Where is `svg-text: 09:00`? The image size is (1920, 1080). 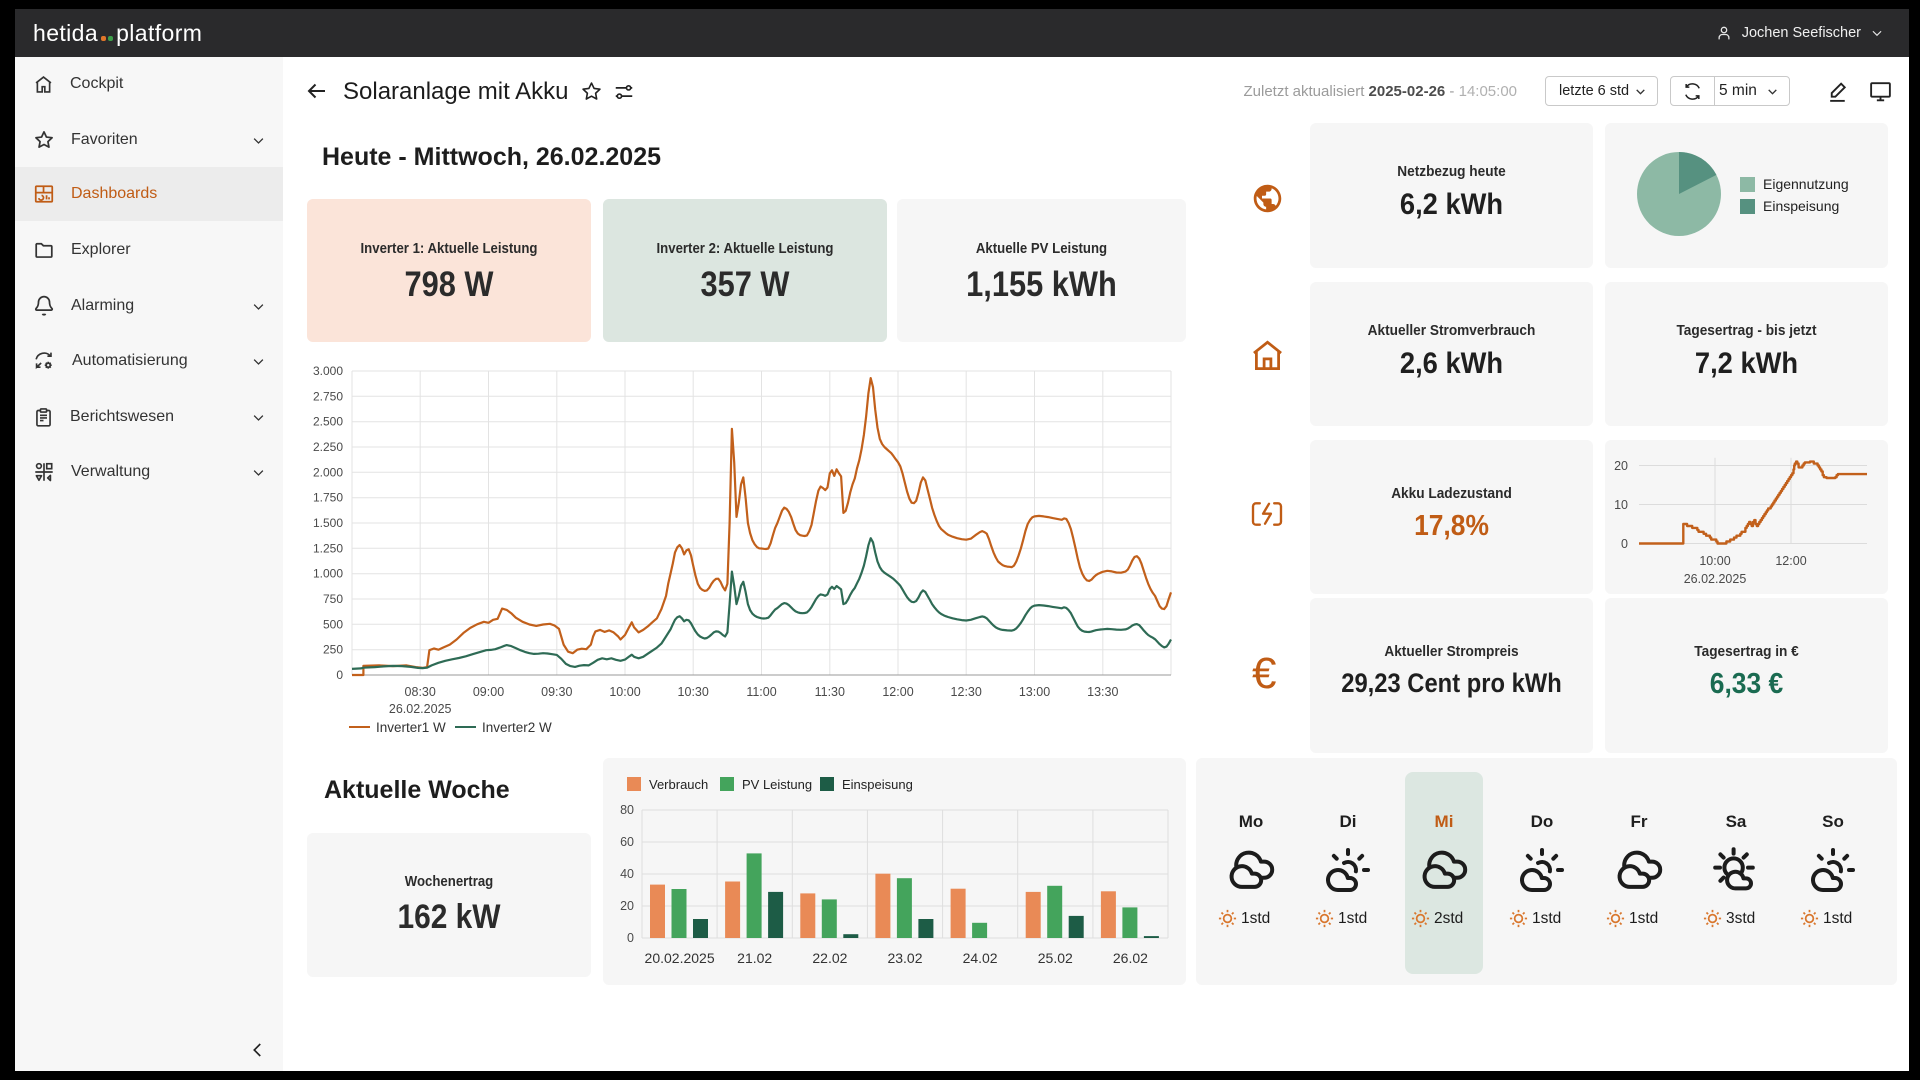
svg-text: 09:00 is located at coordinates (488, 692).